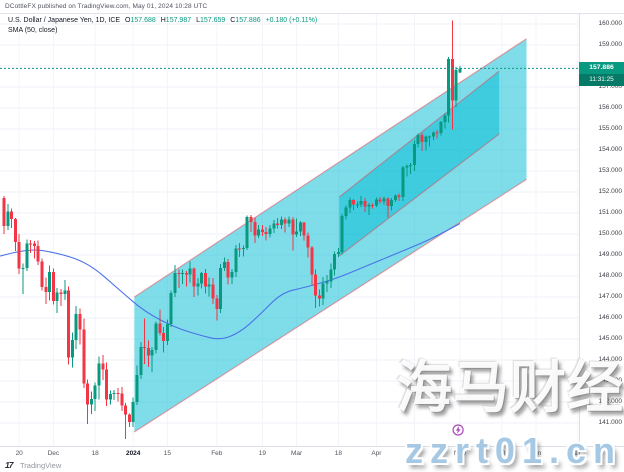 The width and height of the screenshot is (624, 472). I want to click on inner-ascending-channel, so click(419, 164).